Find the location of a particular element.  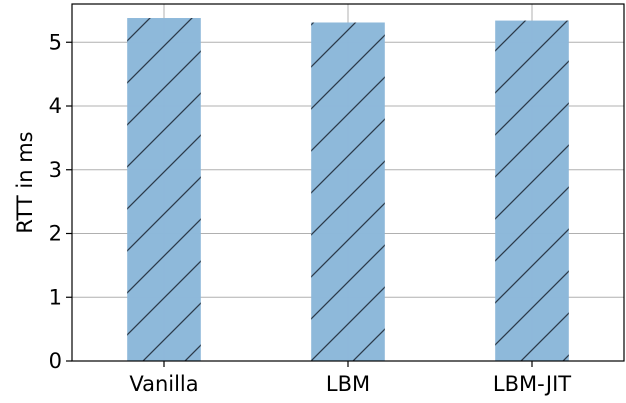

y-tick-label: 3 is located at coordinates (55, 170).